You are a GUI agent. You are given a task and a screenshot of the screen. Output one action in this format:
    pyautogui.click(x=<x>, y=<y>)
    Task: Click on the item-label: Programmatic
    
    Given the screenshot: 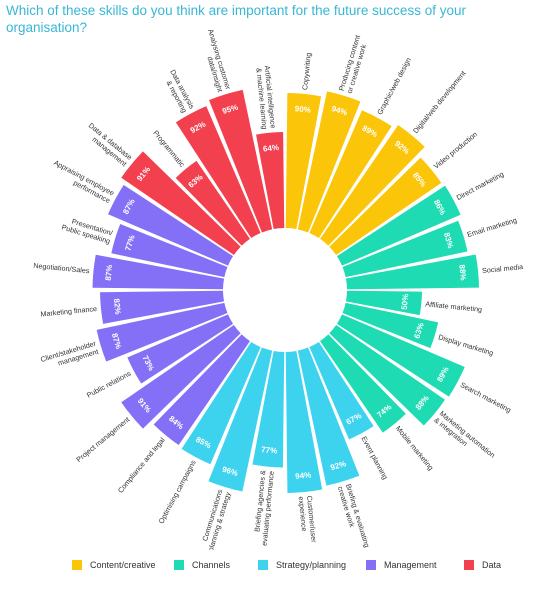 What is the action you would take?
    pyautogui.click(x=169, y=148)
    